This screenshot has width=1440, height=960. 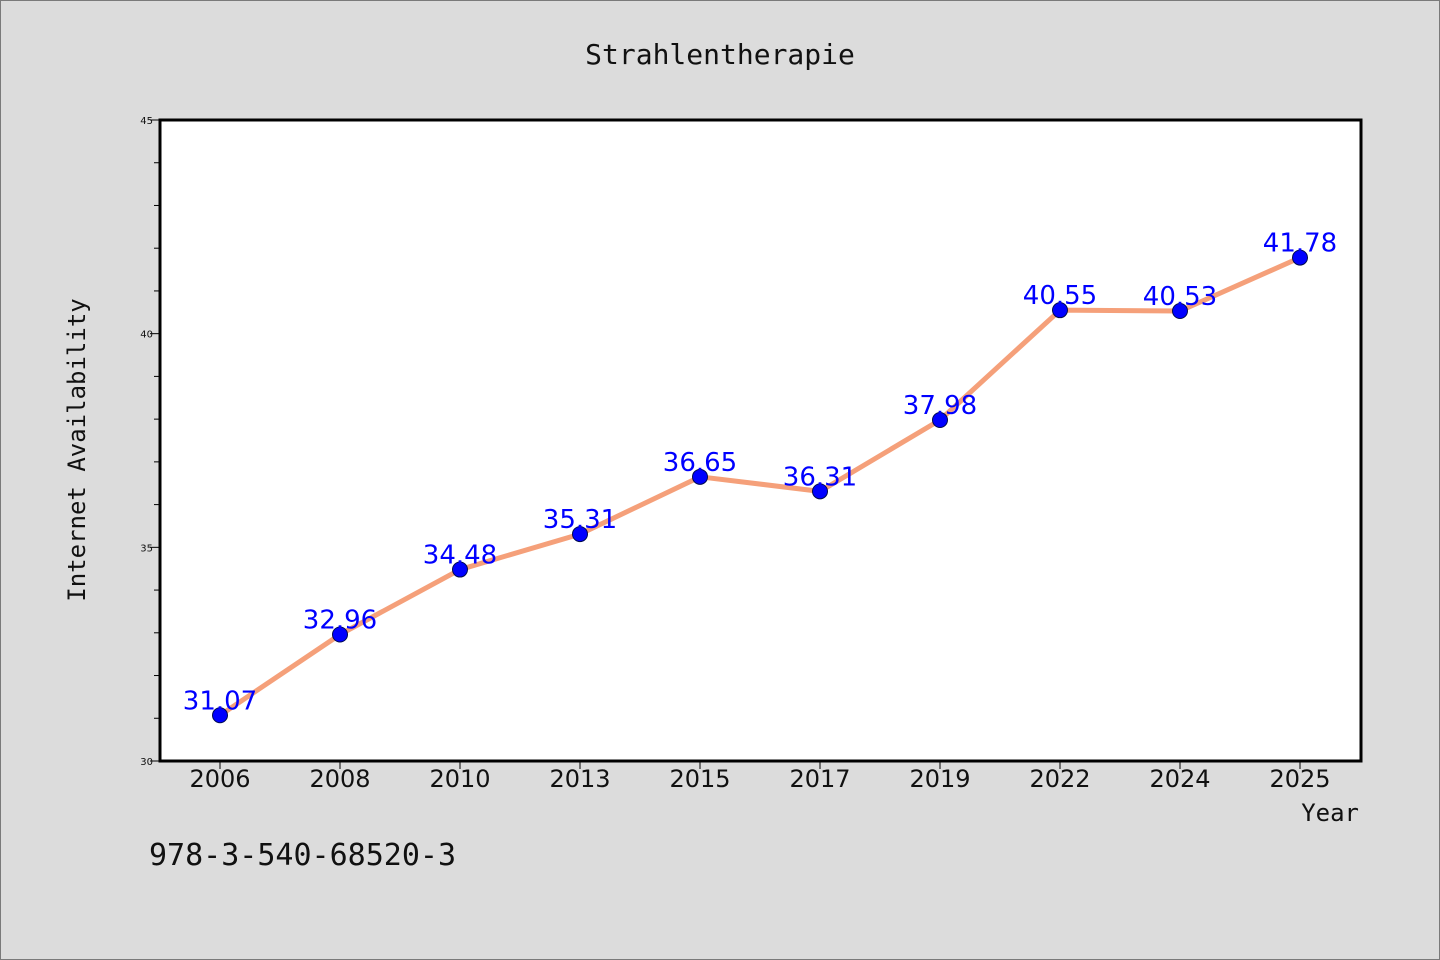 I want to click on x-tick-label: 2006, so click(x=219, y=779).